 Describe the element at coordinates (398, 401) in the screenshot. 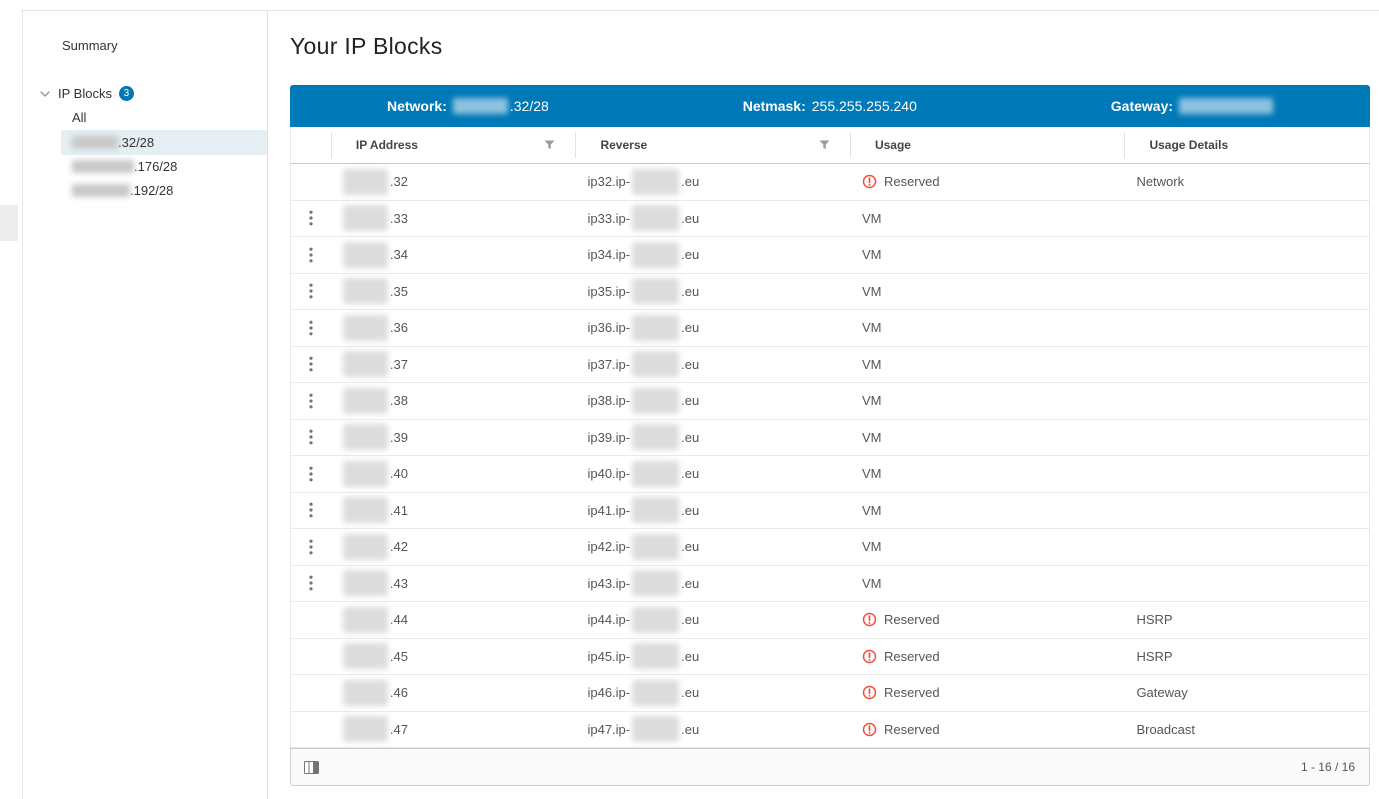

I see `ip-address-suffix: .38` at that location.